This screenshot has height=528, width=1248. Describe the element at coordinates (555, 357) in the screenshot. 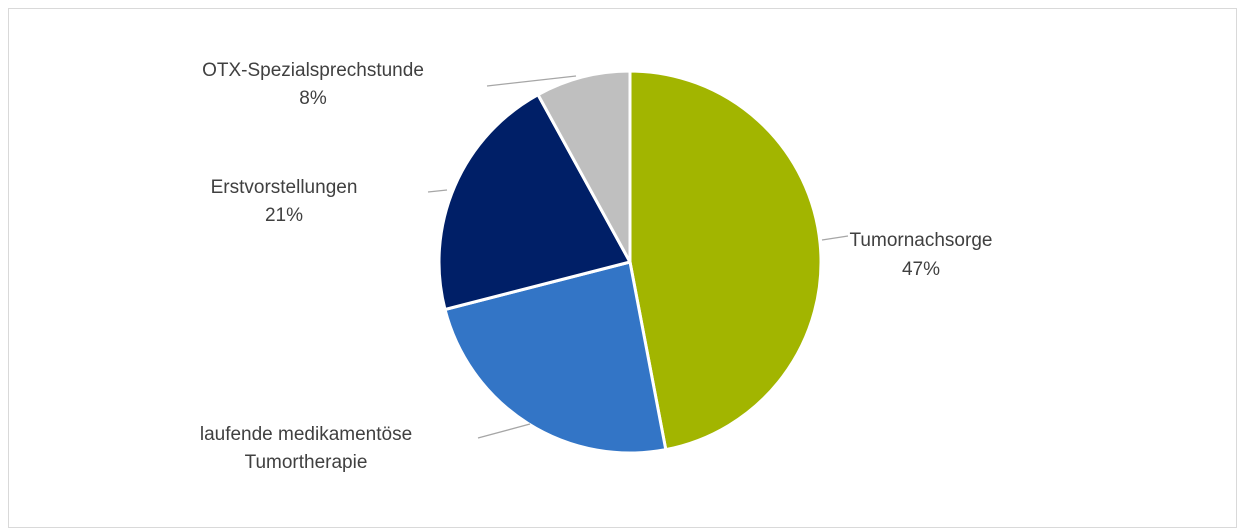

I see `pie-slice-tumortherapie` at that location.